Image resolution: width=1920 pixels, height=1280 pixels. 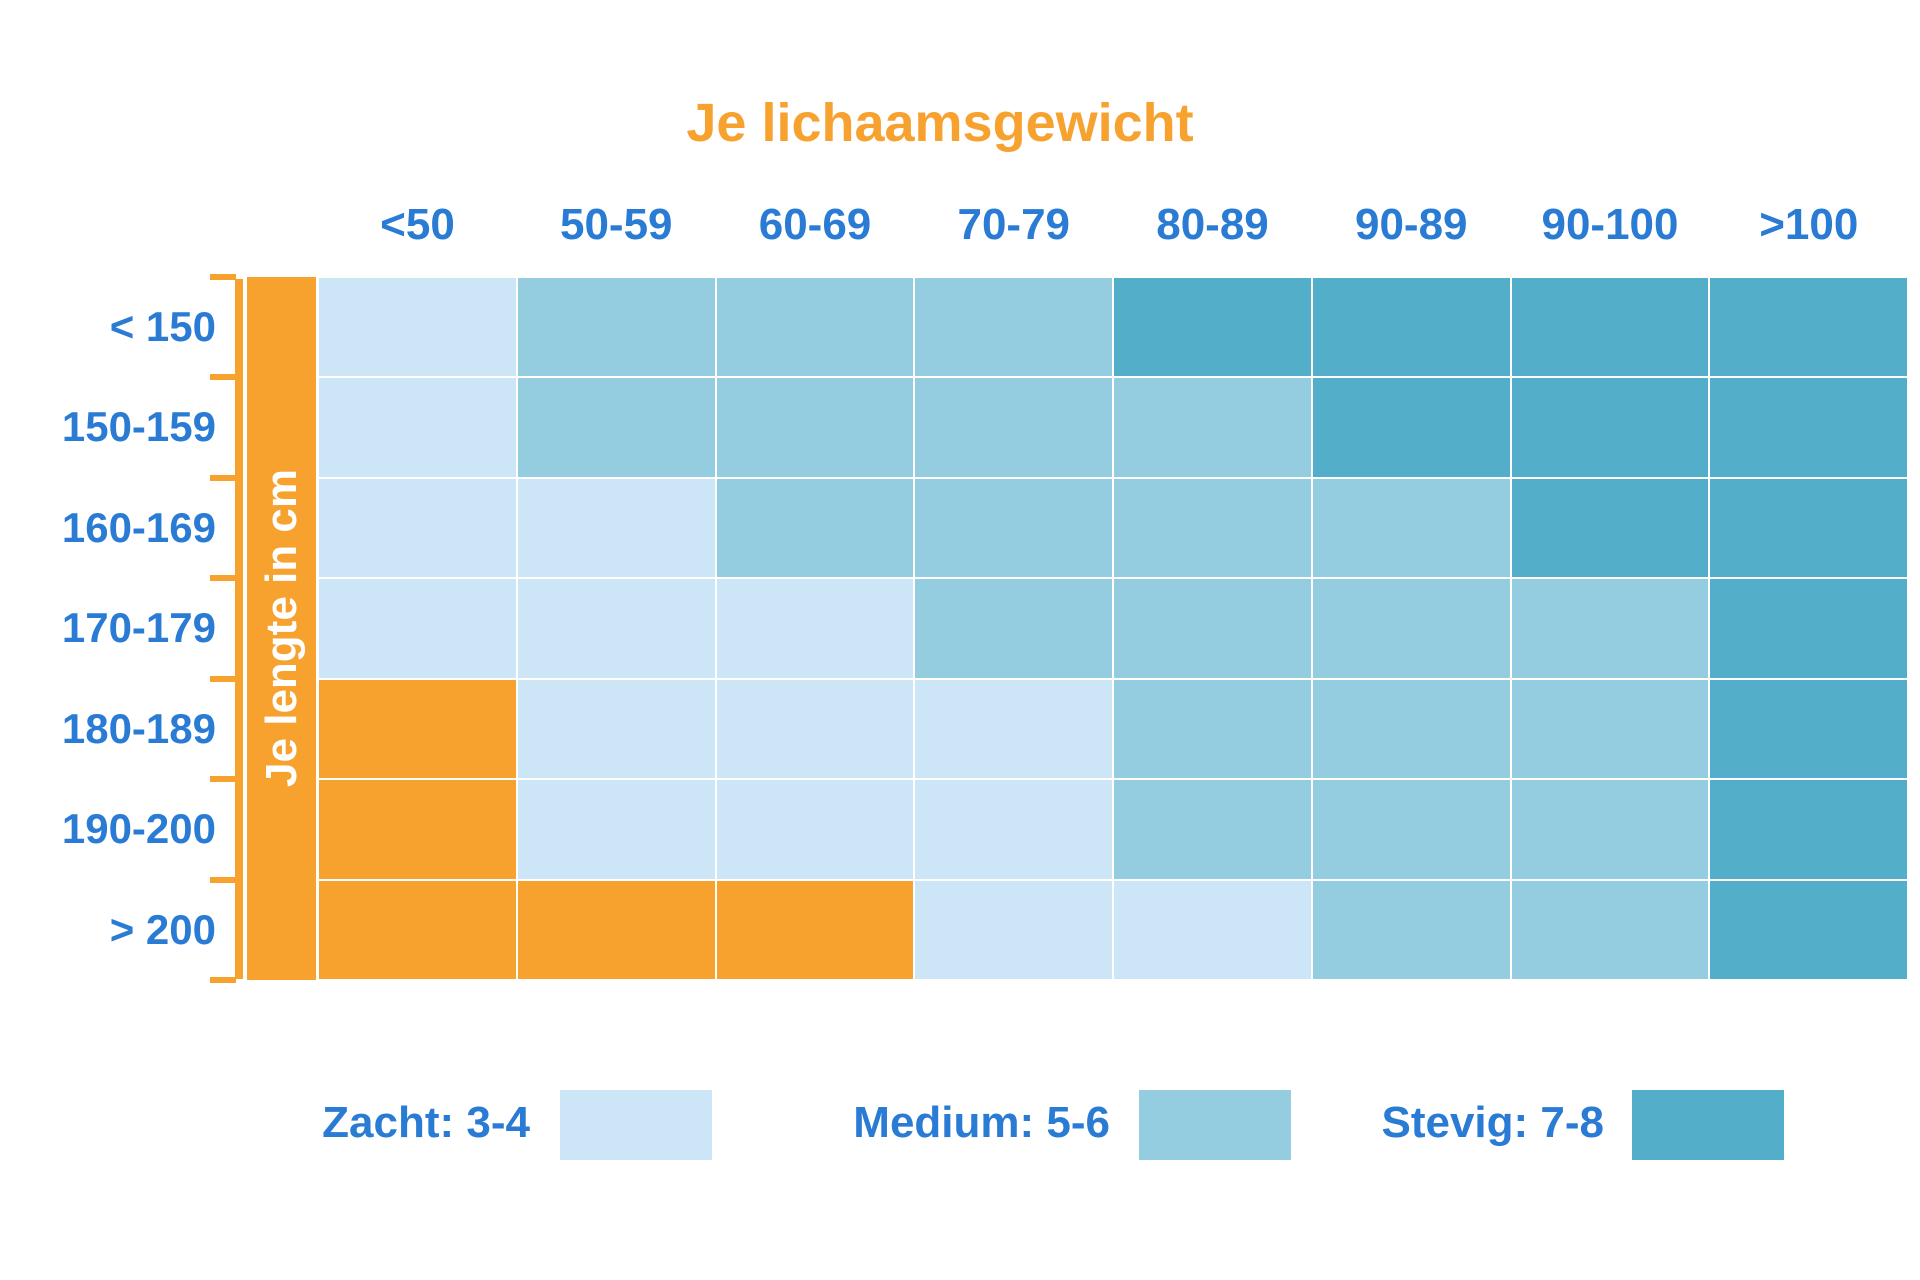 I want to click on x-tick-label: 80-89, so click(x=1212, y=224).